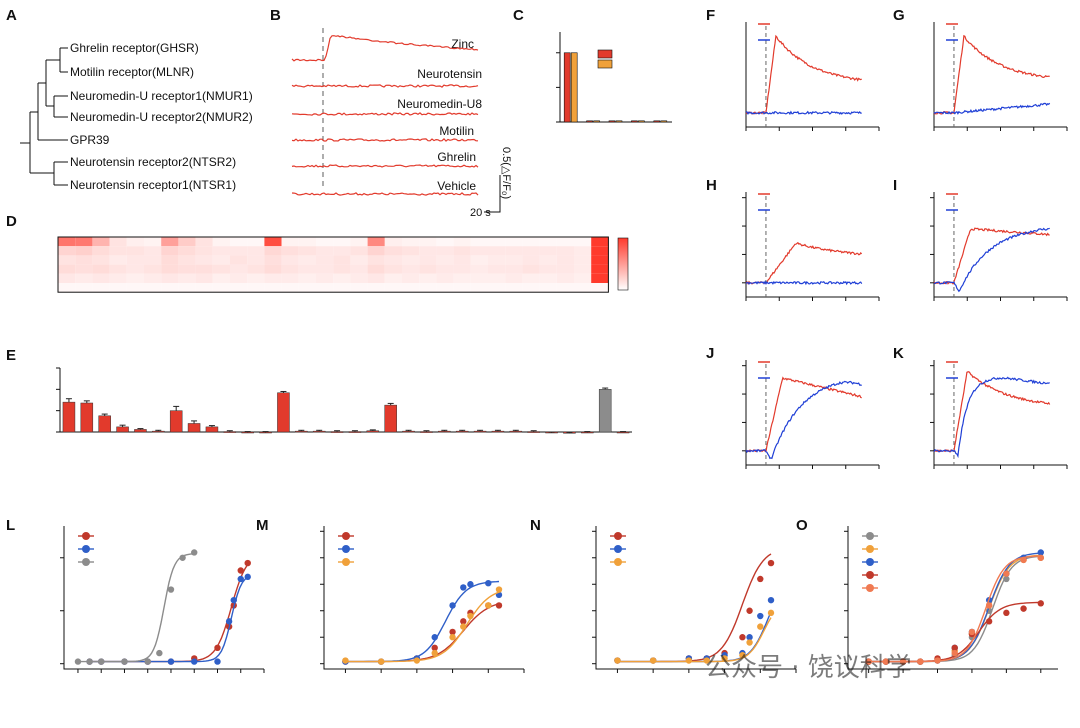 This screenshot has height=728, width=1080. What do you see at coordinates (385, 48) in the screenshot?
I see `trace-line` at bounding box center [385, 48].